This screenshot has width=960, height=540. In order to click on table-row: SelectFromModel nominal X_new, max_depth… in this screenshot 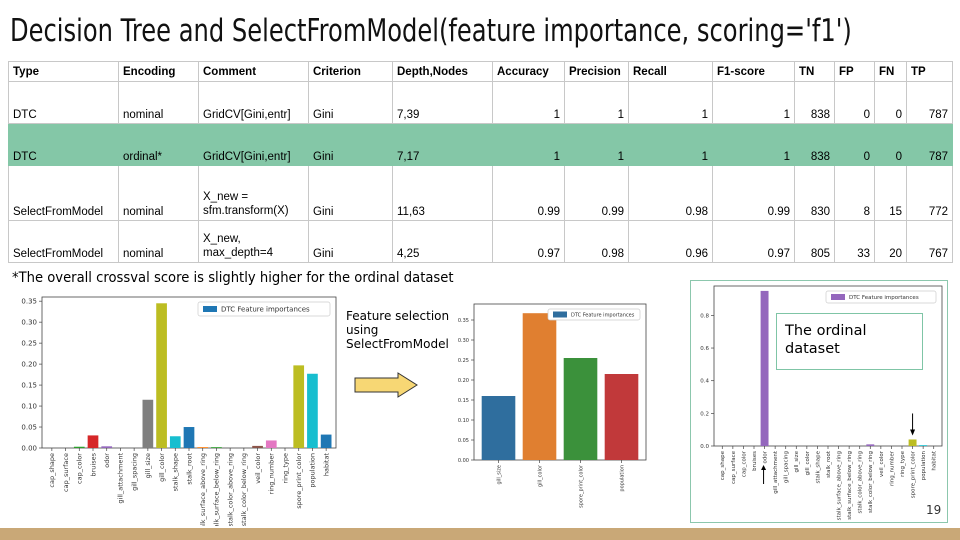, I will do `click(480, 241)`.